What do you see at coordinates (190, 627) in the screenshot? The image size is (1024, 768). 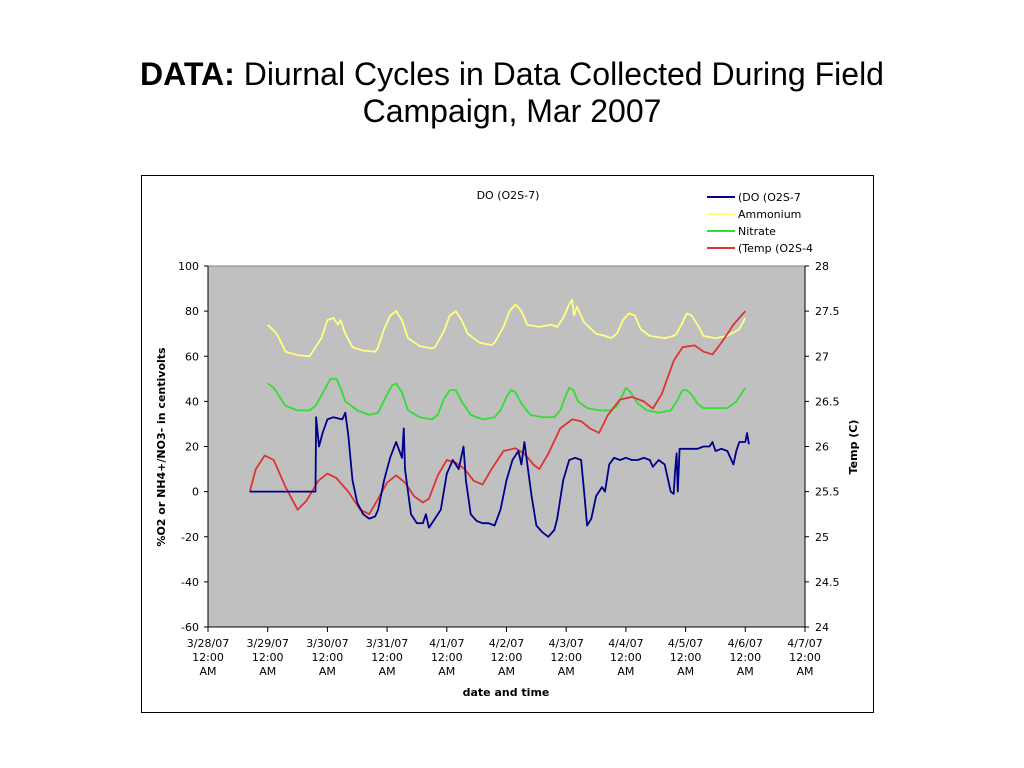 I see `y-tick-label: -60` at bounding box center [190, 627].